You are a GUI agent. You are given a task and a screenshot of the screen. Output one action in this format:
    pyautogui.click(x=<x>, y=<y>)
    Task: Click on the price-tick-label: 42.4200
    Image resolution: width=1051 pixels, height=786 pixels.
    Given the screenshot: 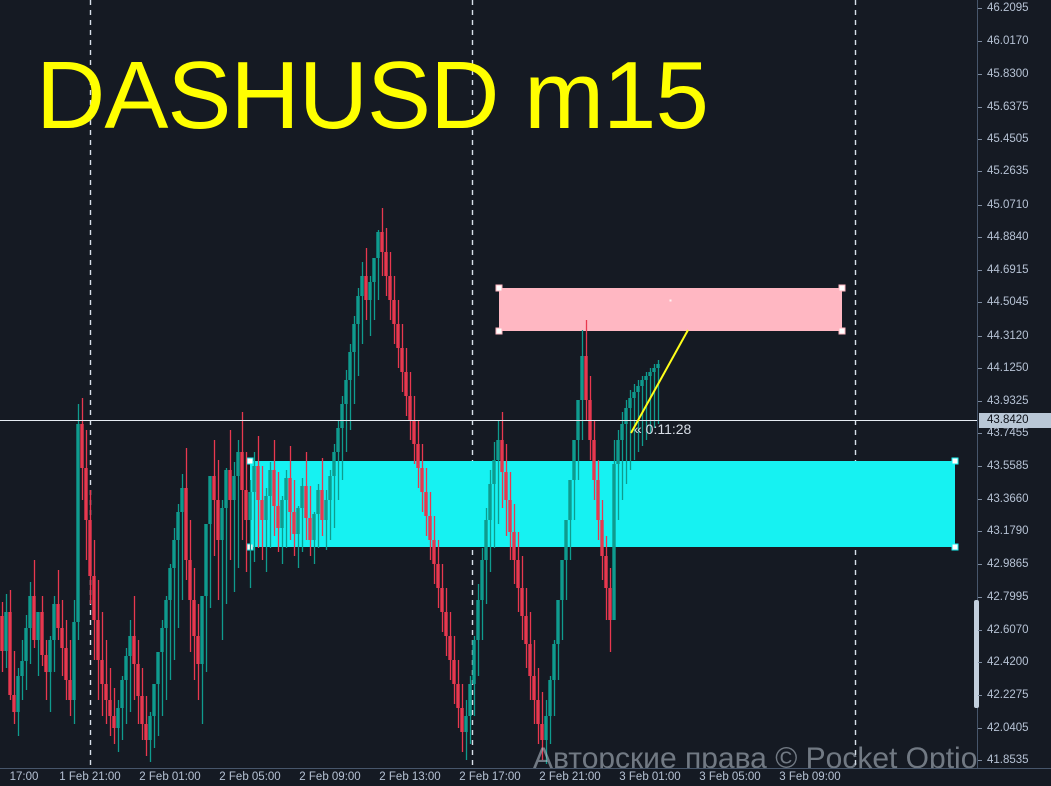 What is the action you would take?
    pyautogui.click(x=1003, y=662)
    